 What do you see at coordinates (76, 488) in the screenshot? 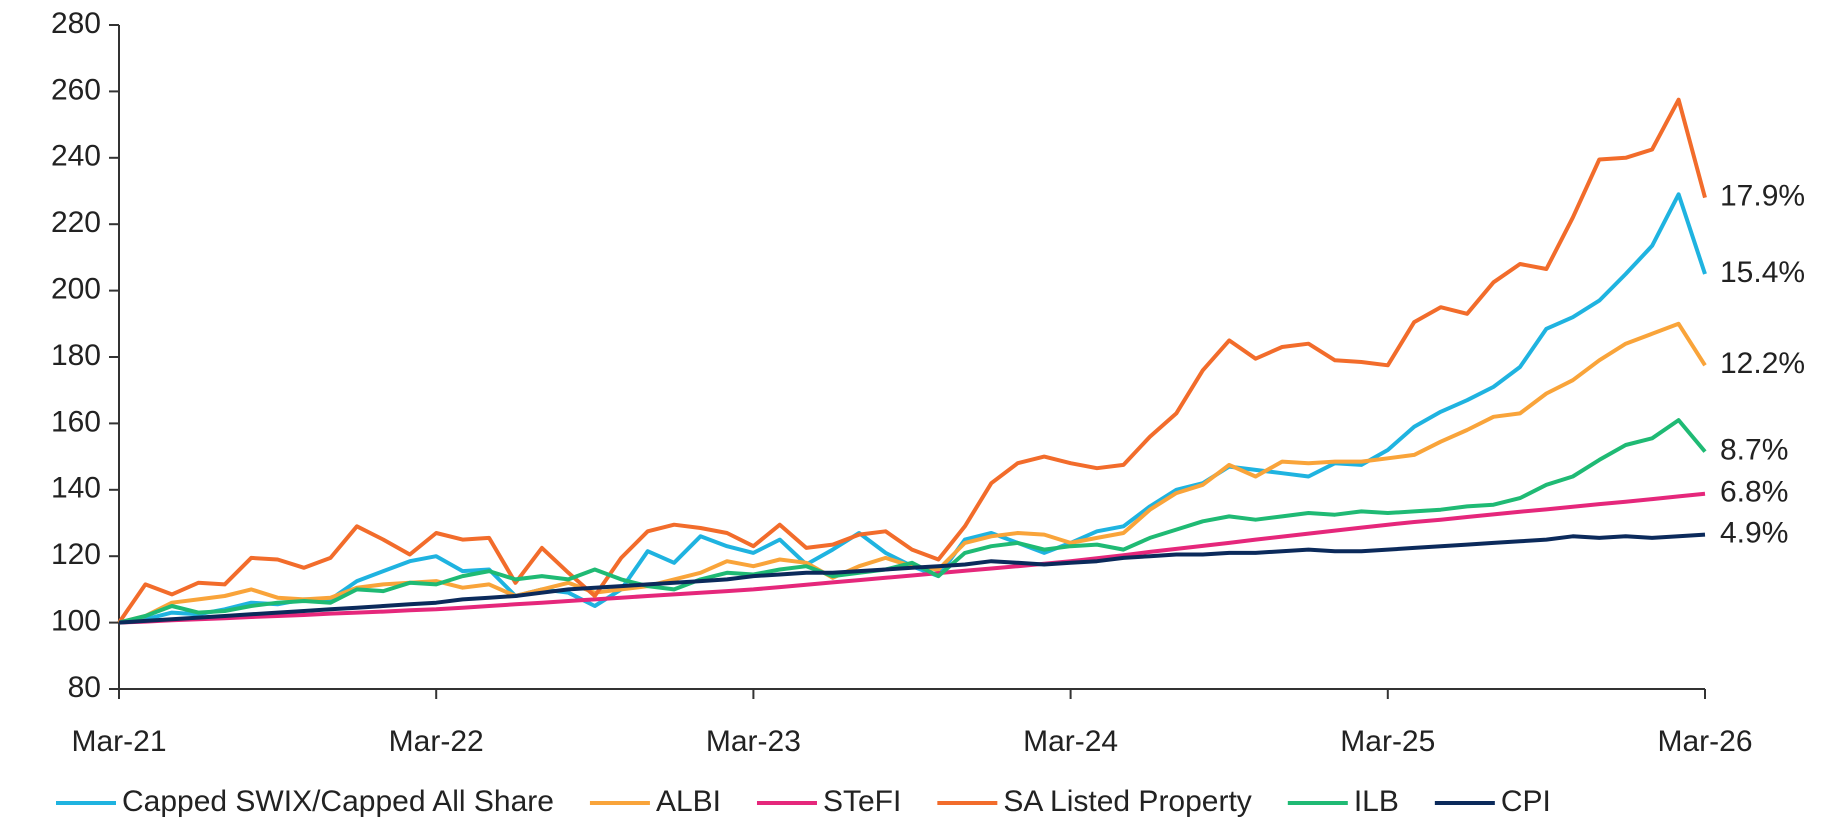
I see `y-tick-label: 140` at bounding box center [76, 488].